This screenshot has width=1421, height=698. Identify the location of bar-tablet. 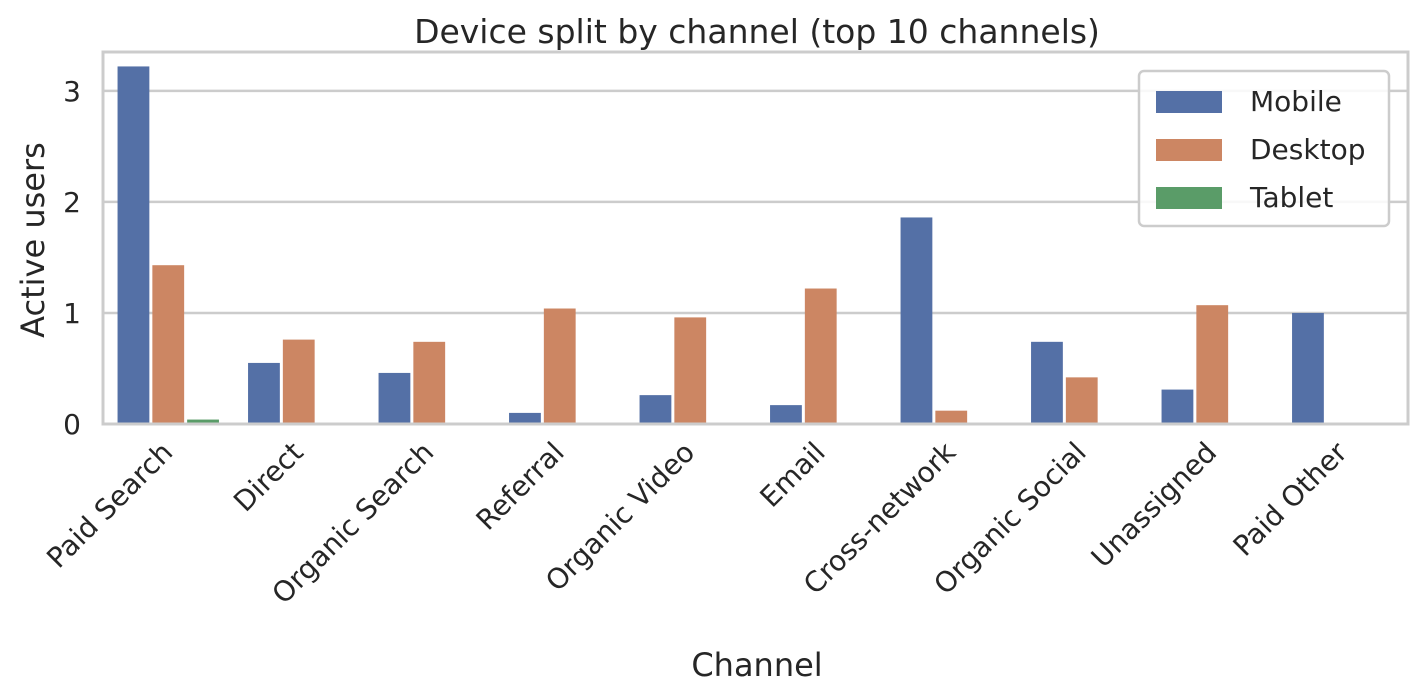
(203, 421).